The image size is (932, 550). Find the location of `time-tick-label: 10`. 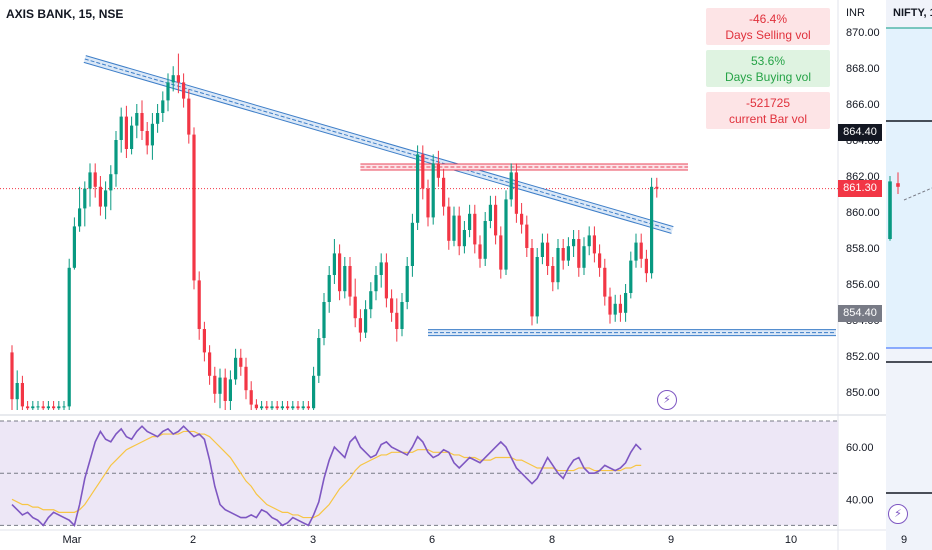

time-tick-label: 10 is located at coordinates (791, 540).